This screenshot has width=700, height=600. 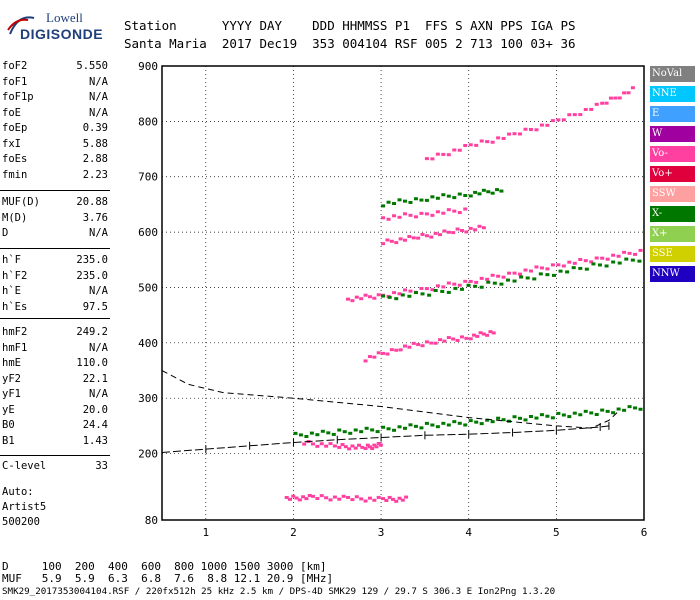 I want to click on logo-swirl-icon, so click(x=21, y=25).